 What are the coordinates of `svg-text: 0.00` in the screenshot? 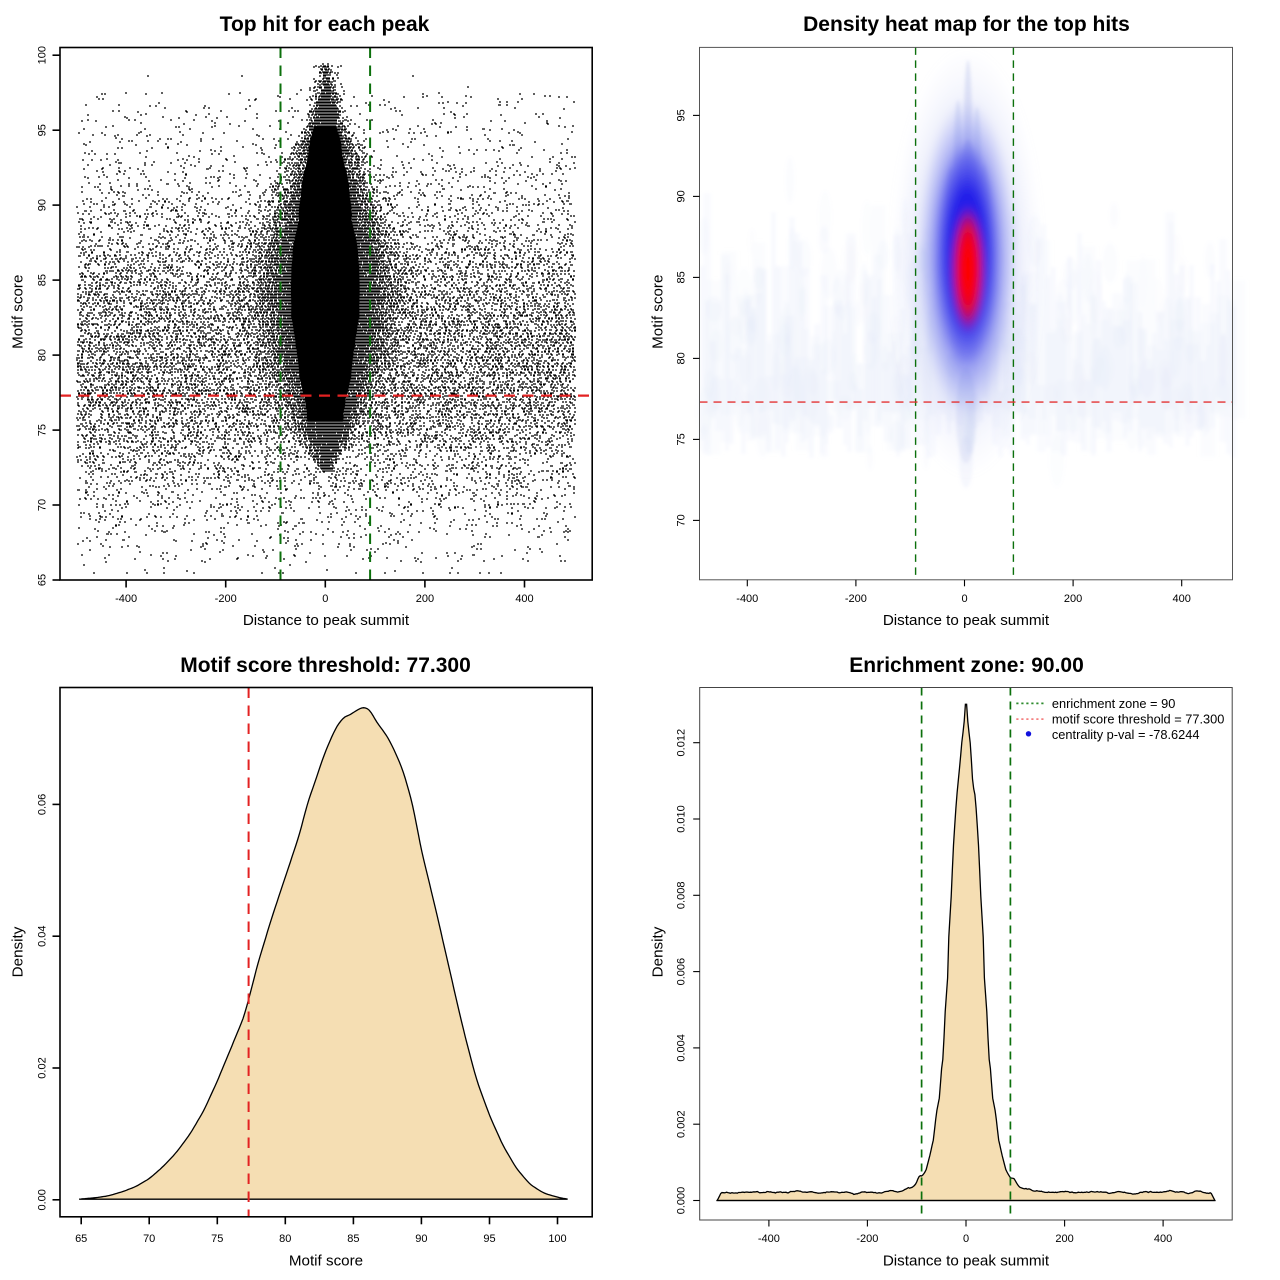 It's located at (43, 1199).